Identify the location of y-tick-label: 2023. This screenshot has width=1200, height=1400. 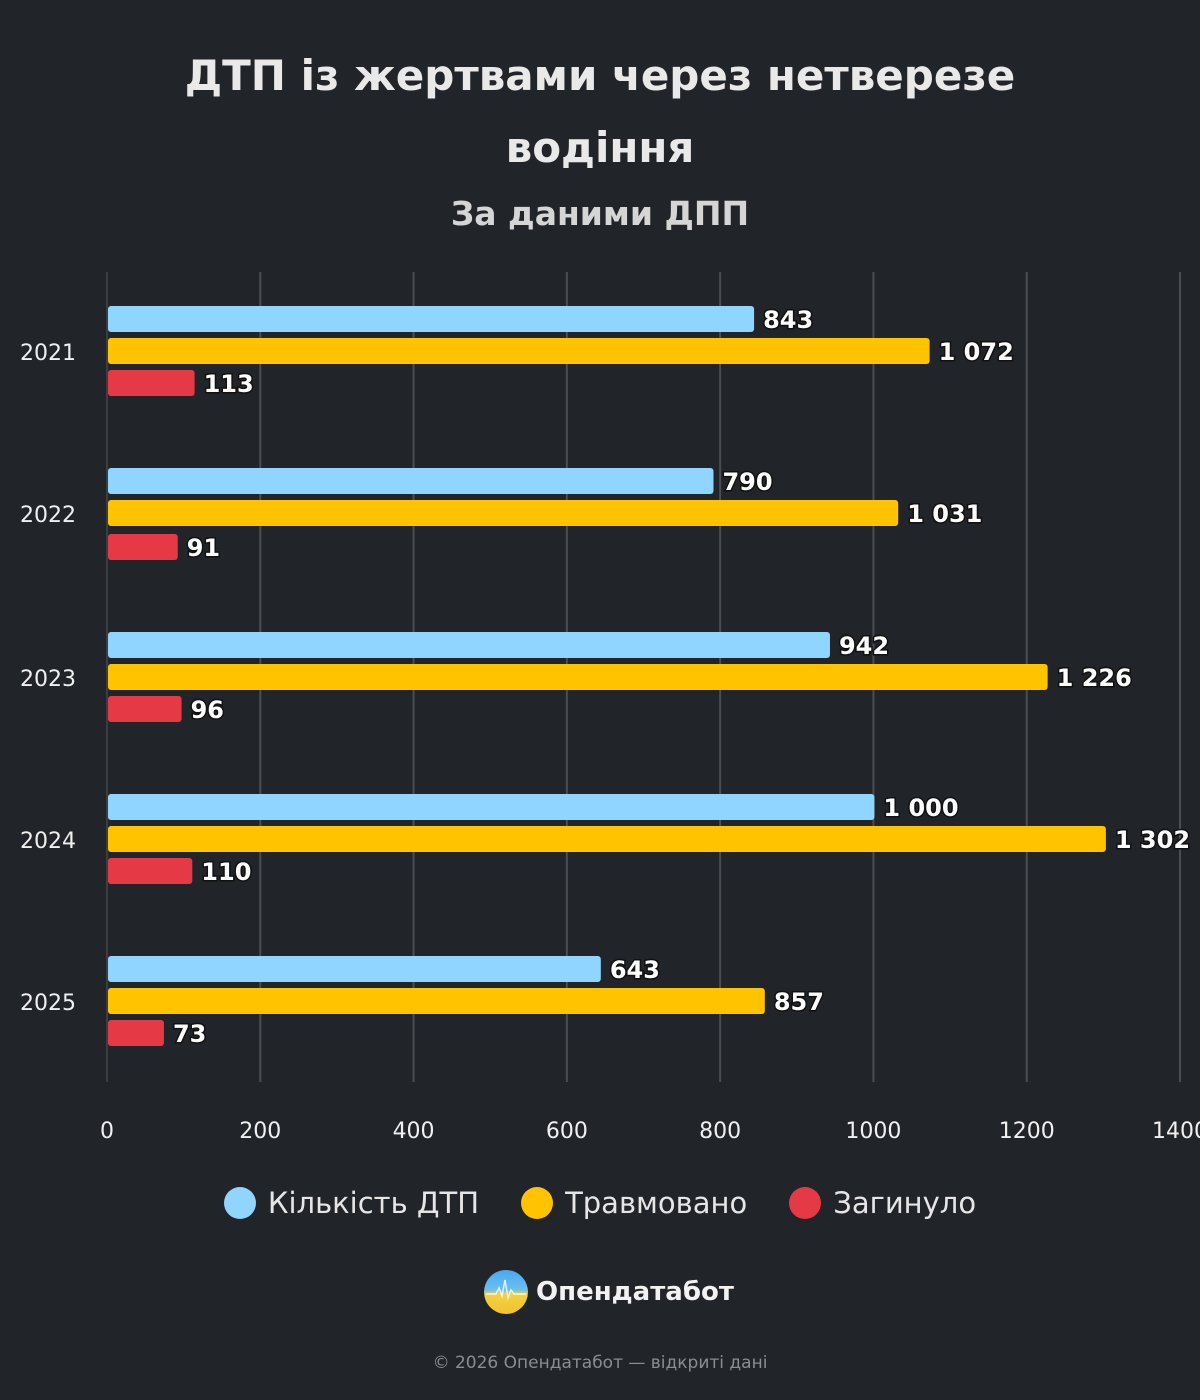
(48, 679).